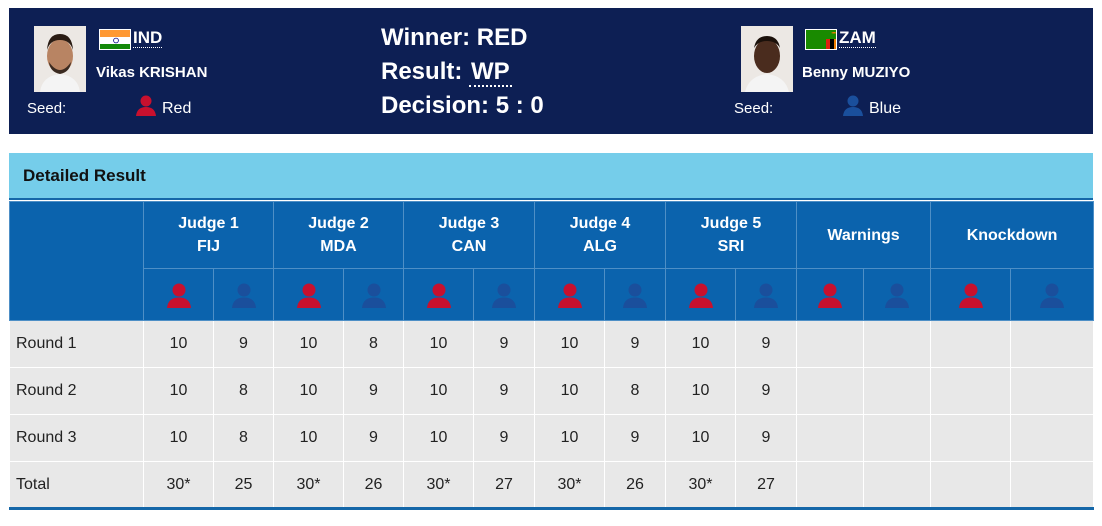 Image resolution: width=1102 pixels, height=526 pixels. I want to click on judge-4-header: Judge 4 ALG, so click(600, 235).